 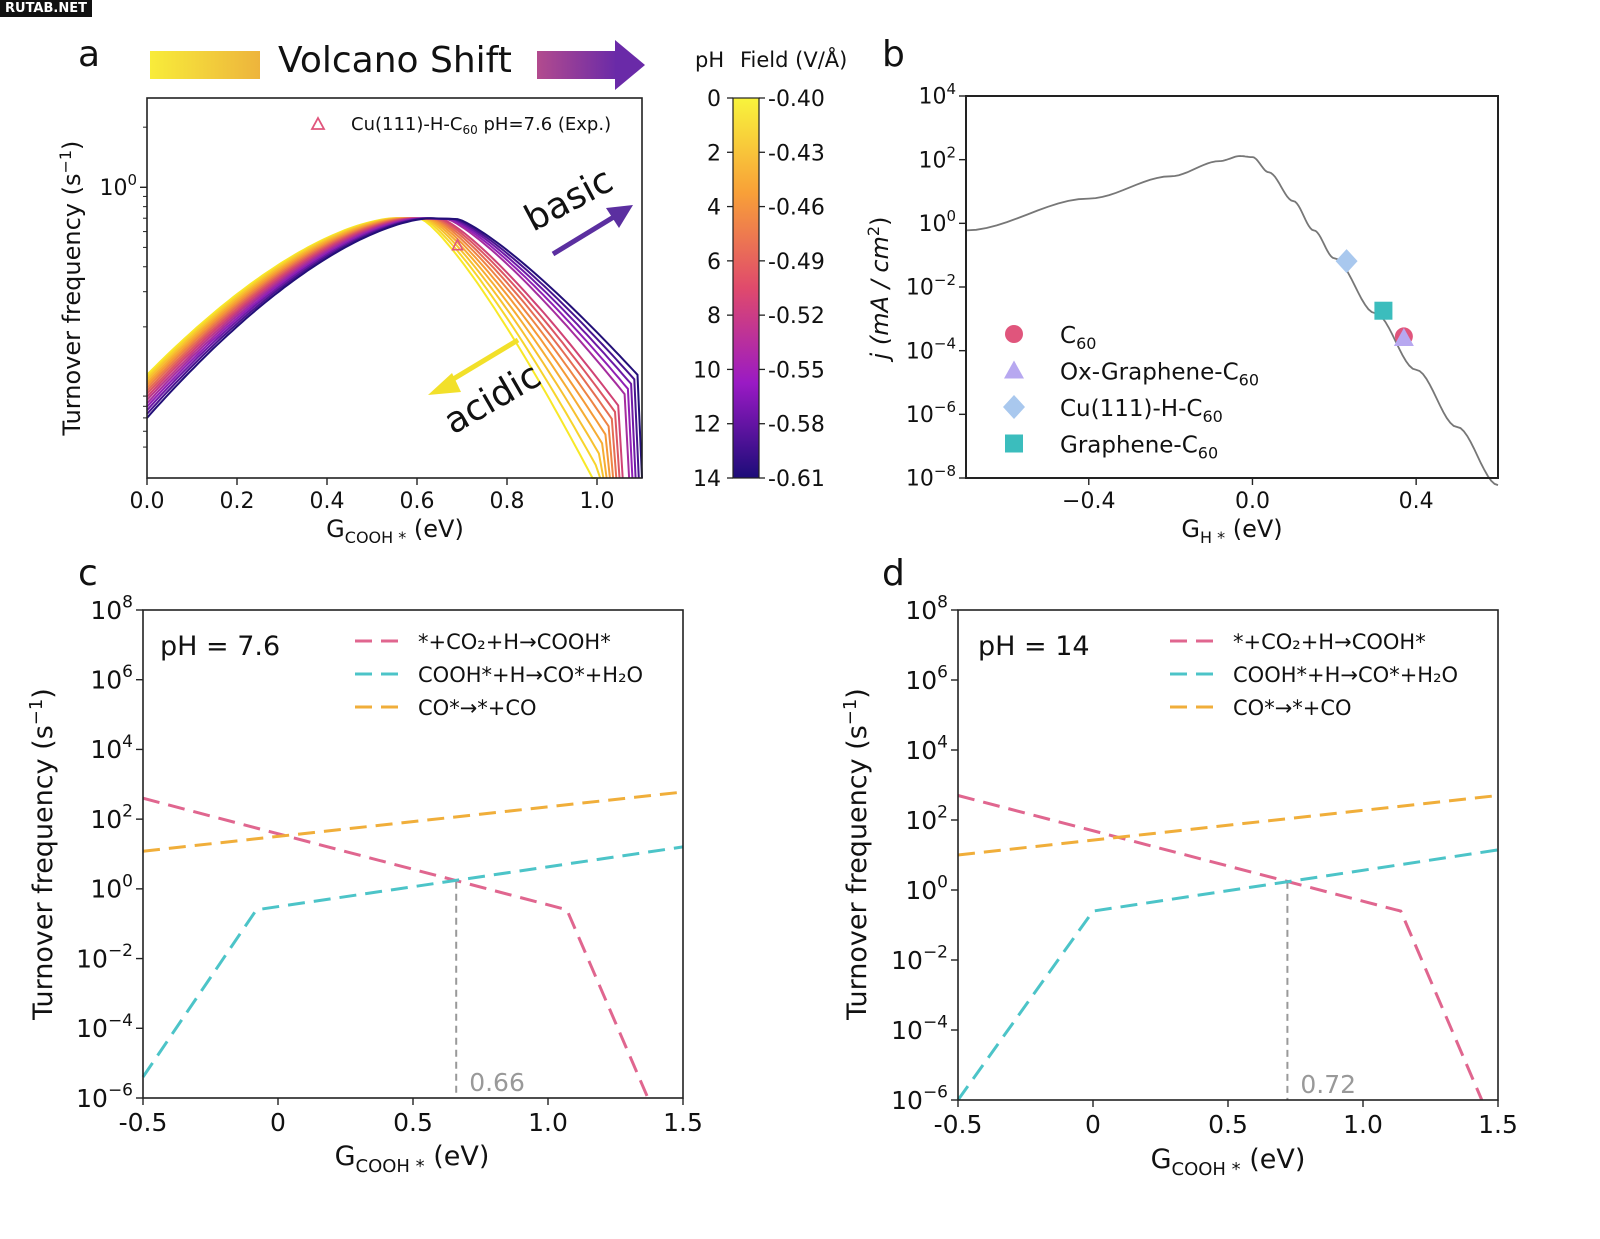 I want to click on colorbar-field-label: -0.58, so click(x=796, y=425).